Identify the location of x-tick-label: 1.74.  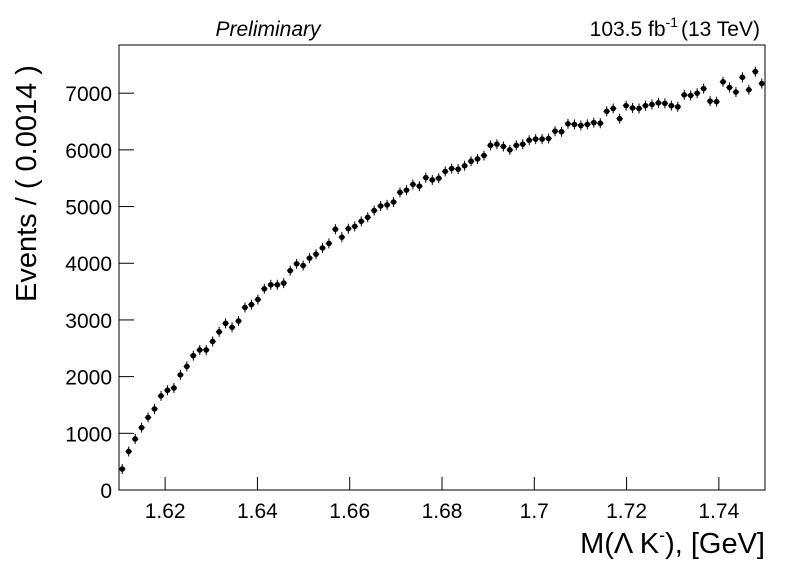
(718, 511).